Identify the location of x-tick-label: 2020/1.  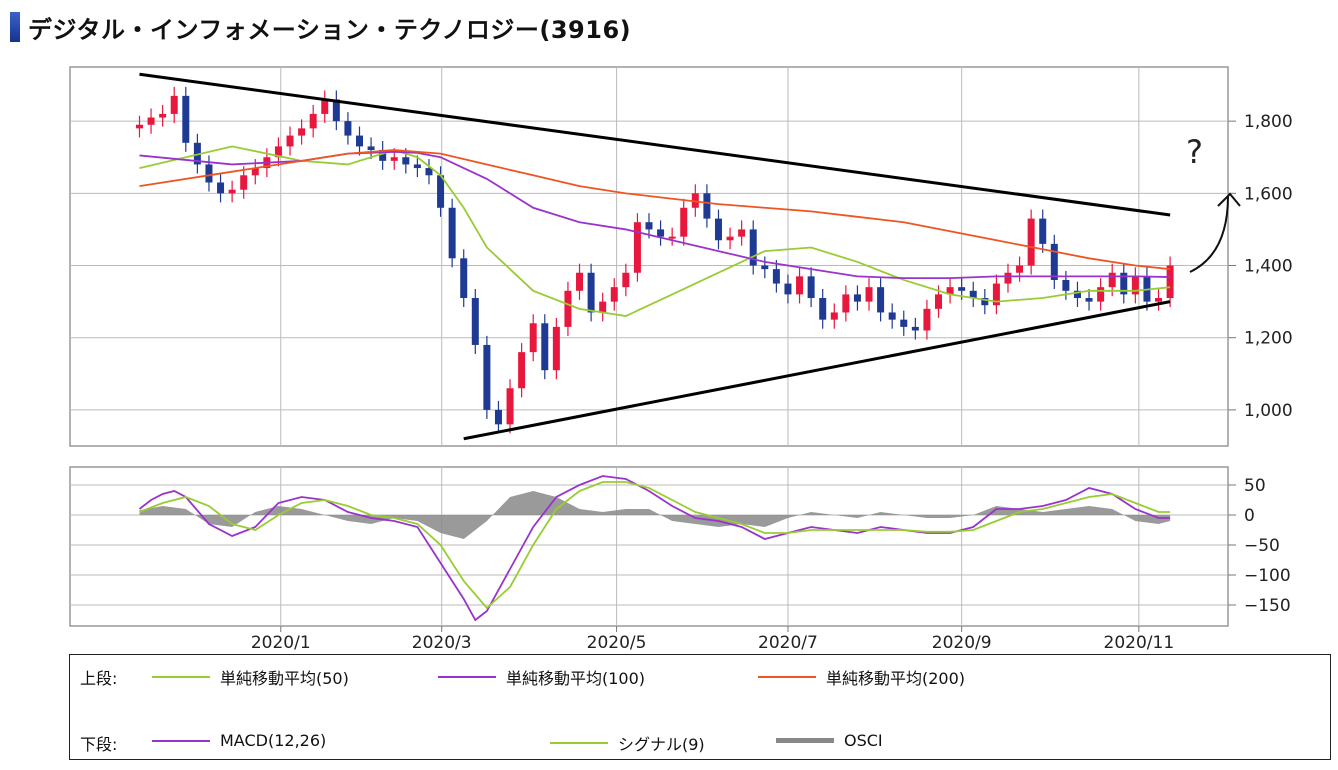
(281, 642).